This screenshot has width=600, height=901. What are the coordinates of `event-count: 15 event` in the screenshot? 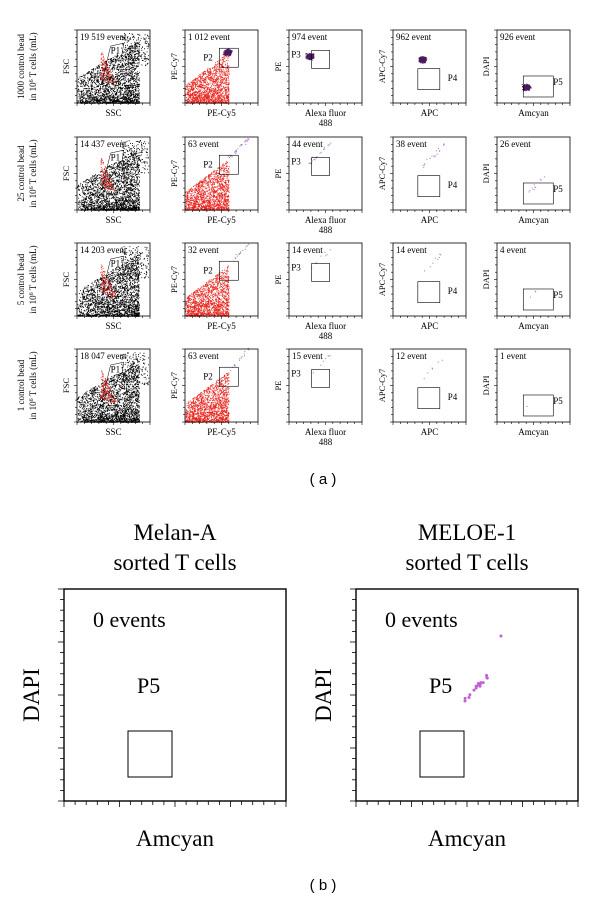 It's located at (307, 356).